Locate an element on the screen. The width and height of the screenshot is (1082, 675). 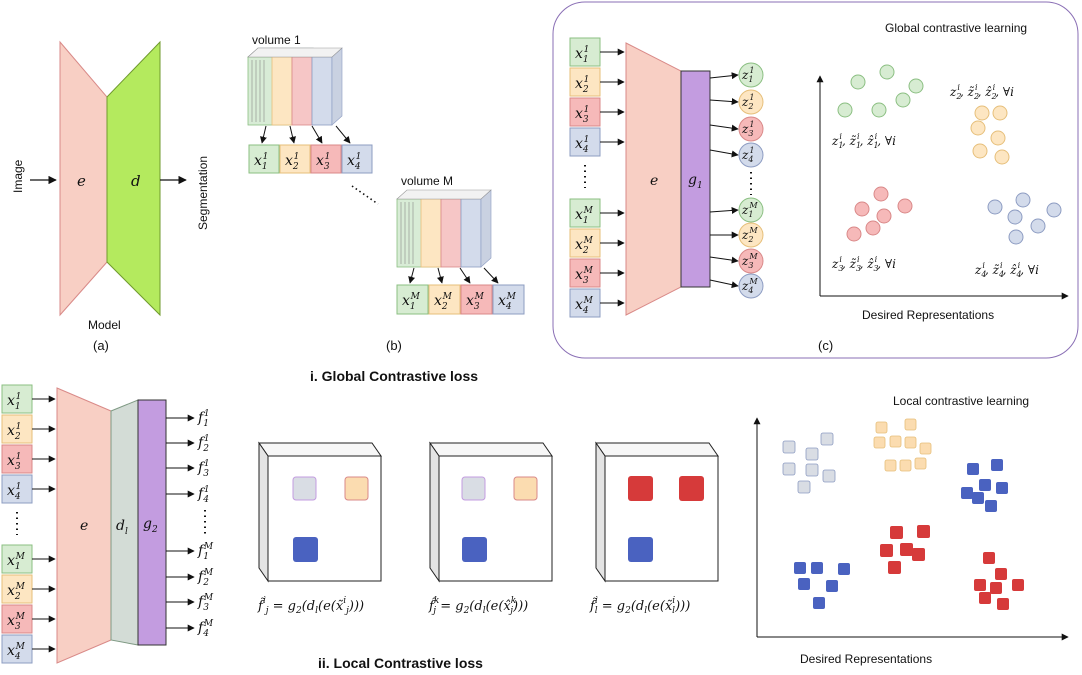
svg-text: z41 is located at coordinates (748, 155).